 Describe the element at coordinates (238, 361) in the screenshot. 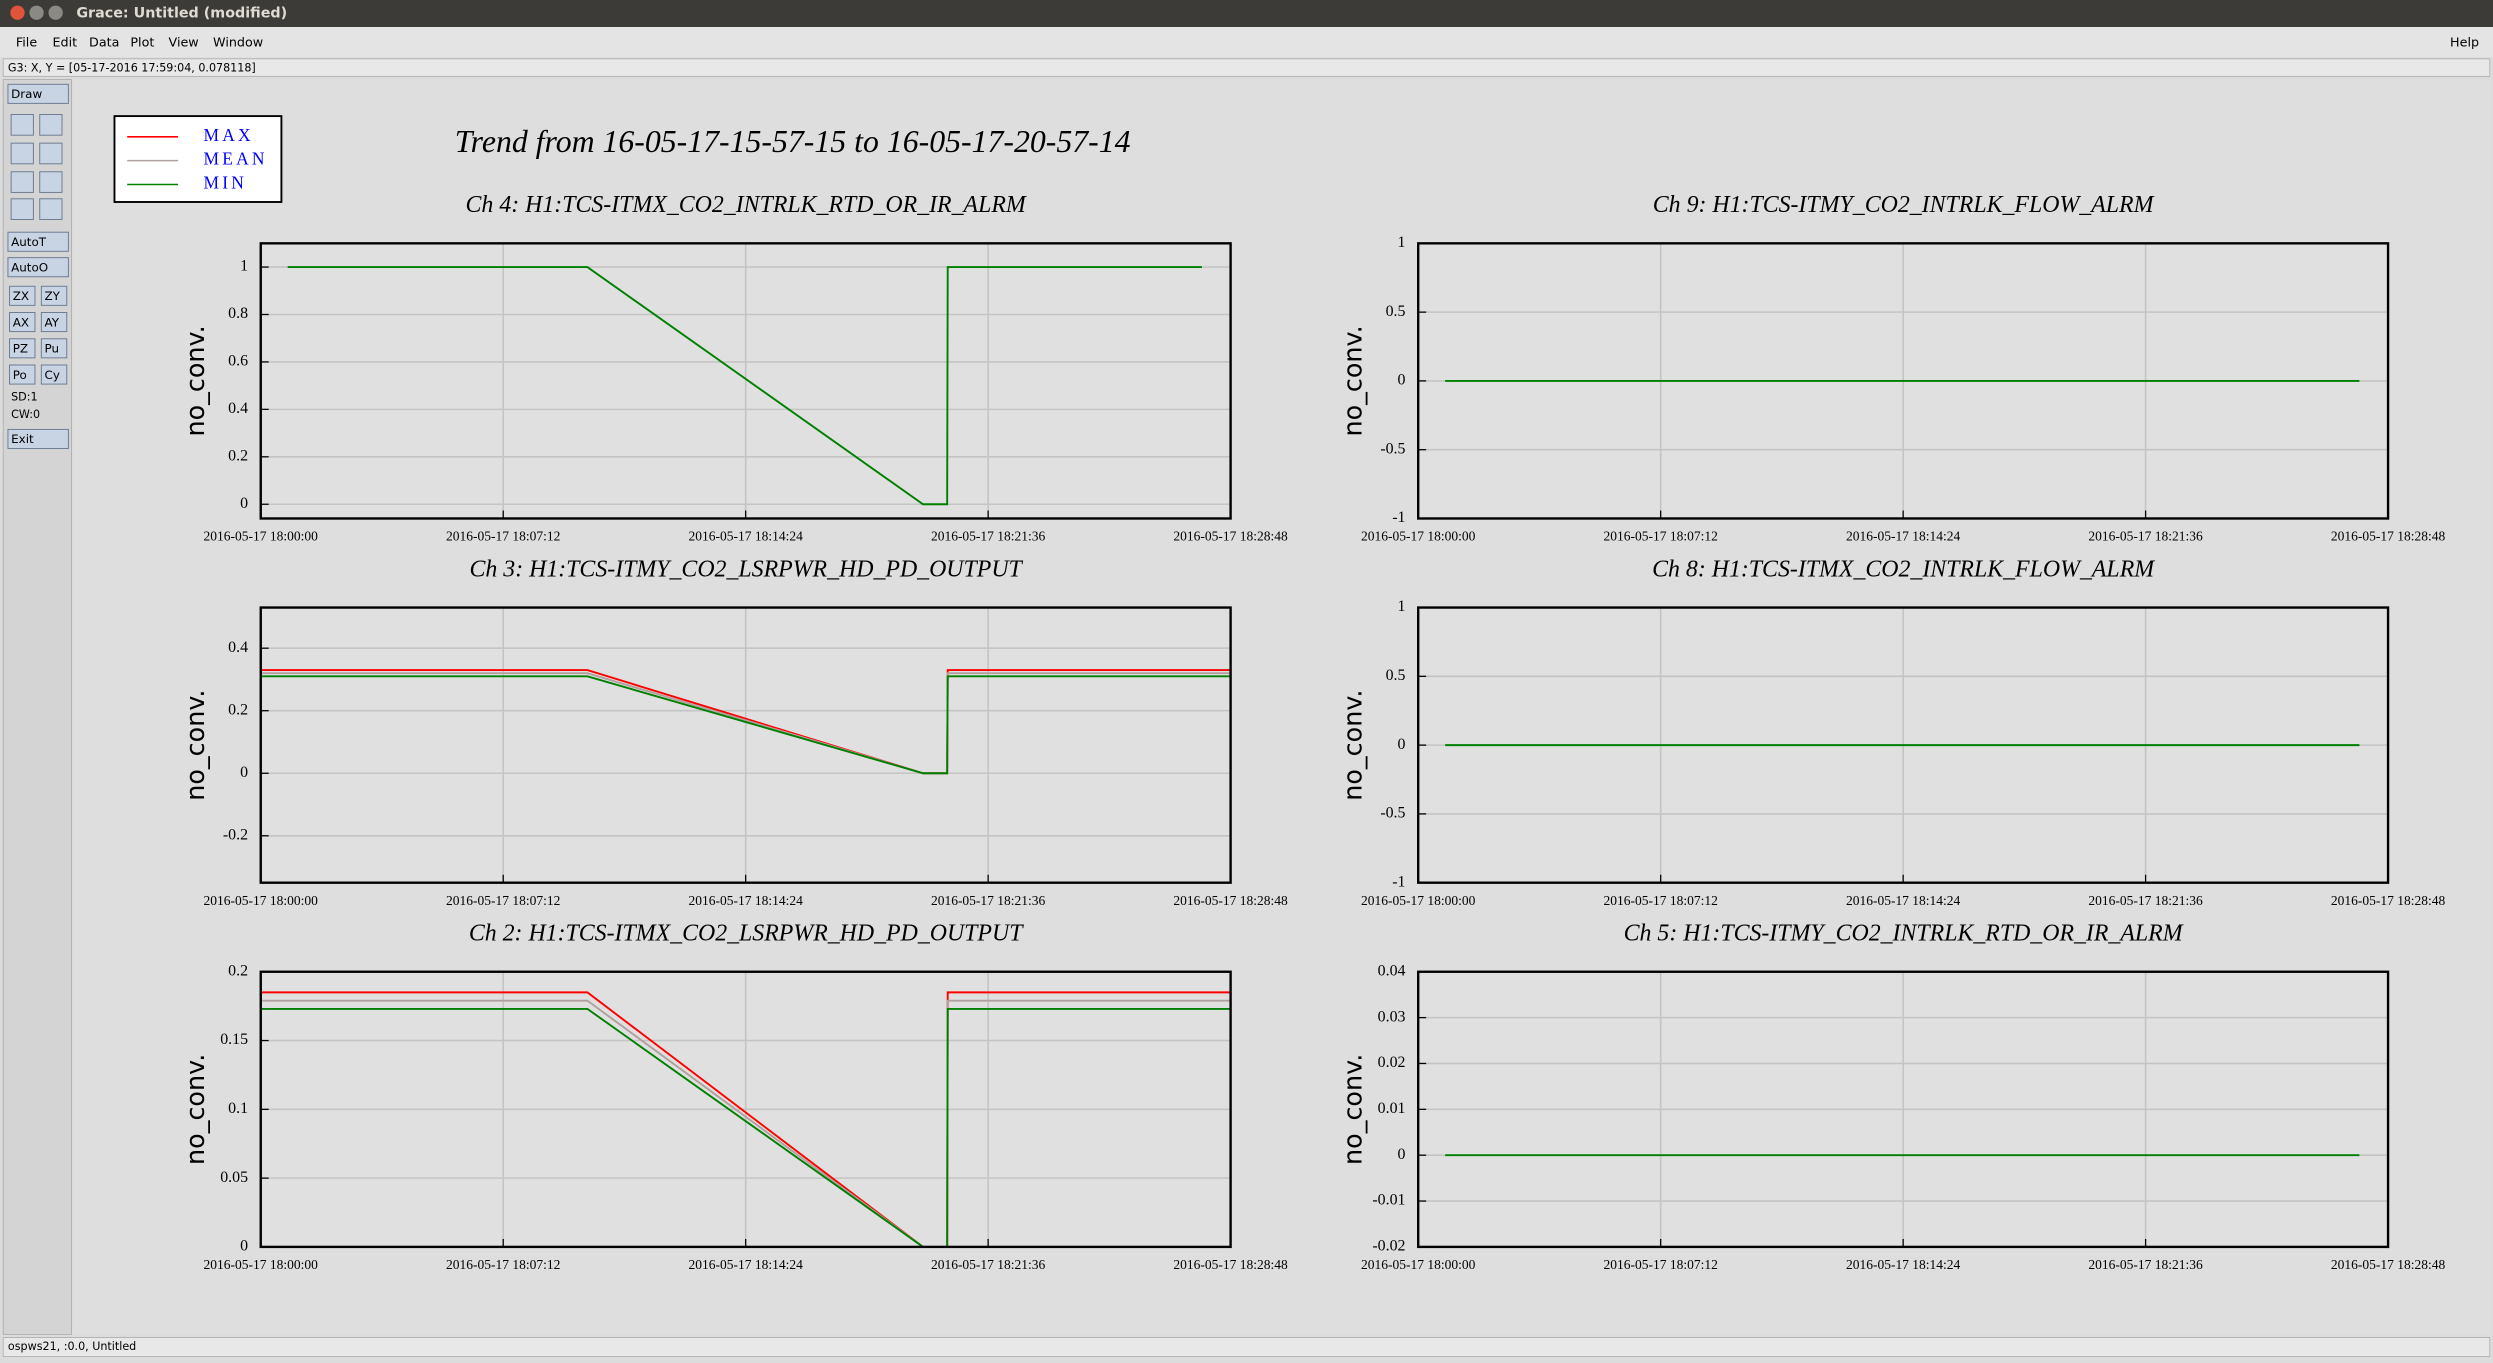

I see `y-tick-label: 0.6` at that location.